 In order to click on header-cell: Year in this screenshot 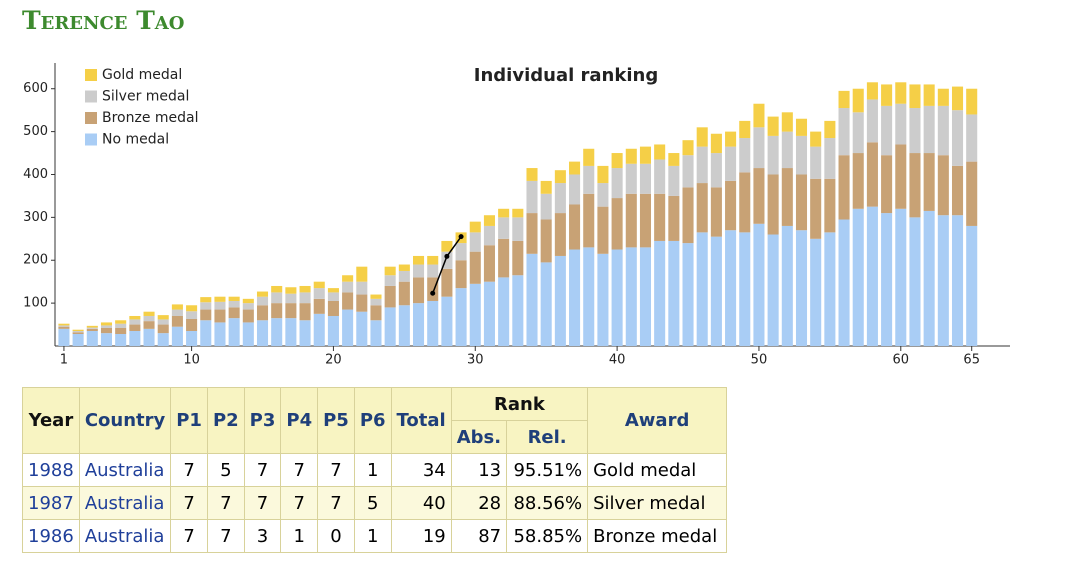, I will do `click(51, 420)`.